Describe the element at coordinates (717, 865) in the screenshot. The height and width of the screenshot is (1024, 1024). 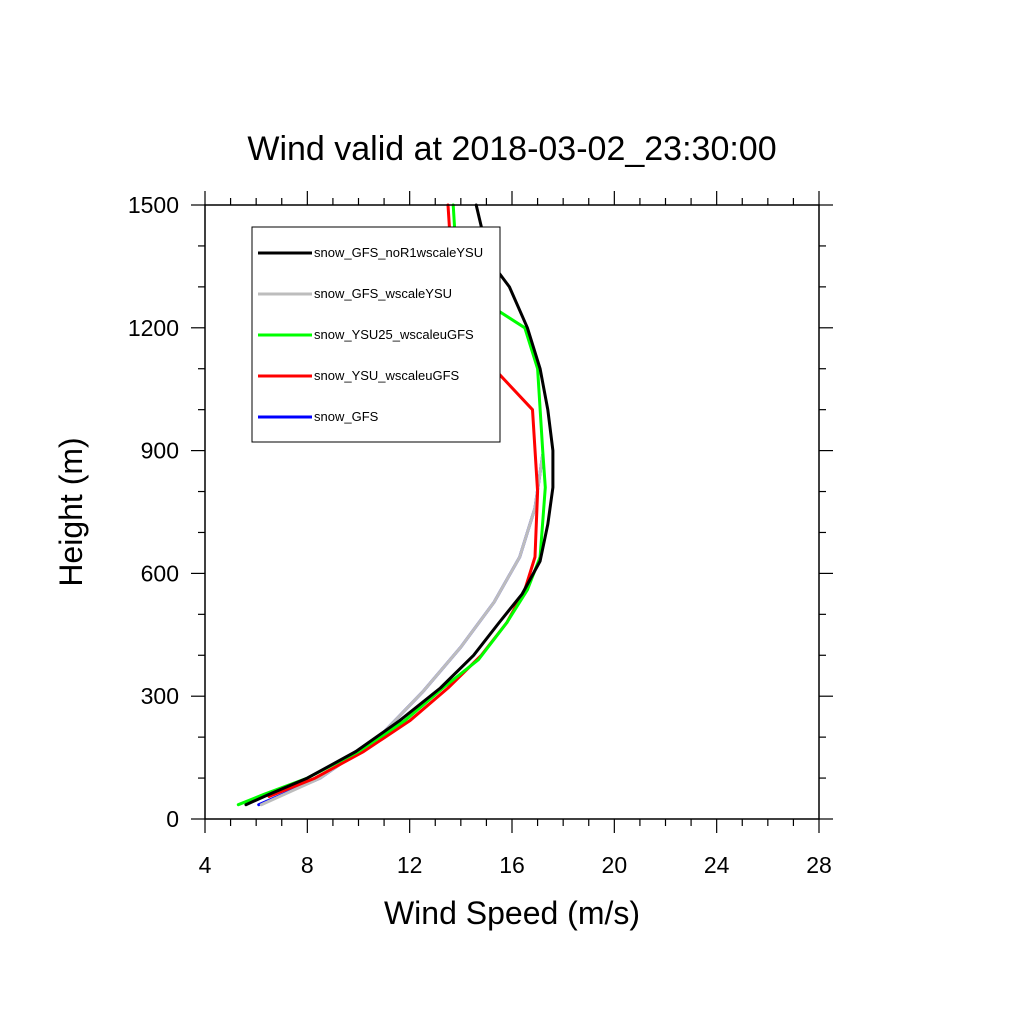
I see `x-tick-label: 24` at that location.